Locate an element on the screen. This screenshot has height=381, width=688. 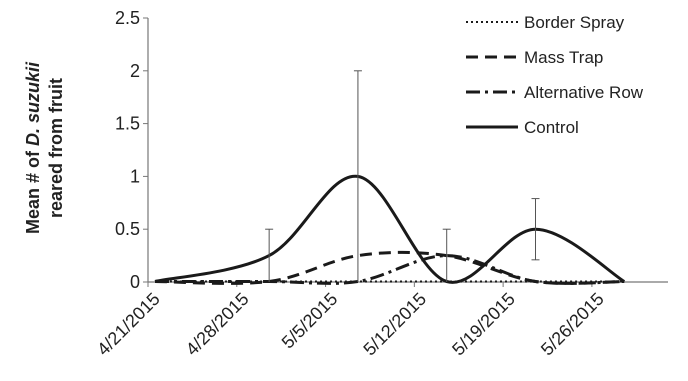
y-axis-title-prefix: Mean # of is located at coordinates (33, 190).